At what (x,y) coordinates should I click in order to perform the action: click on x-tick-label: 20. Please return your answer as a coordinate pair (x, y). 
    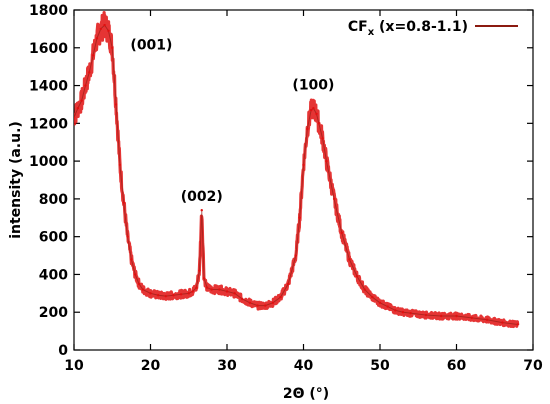
    Looking at the image, I should click on (151, 366).